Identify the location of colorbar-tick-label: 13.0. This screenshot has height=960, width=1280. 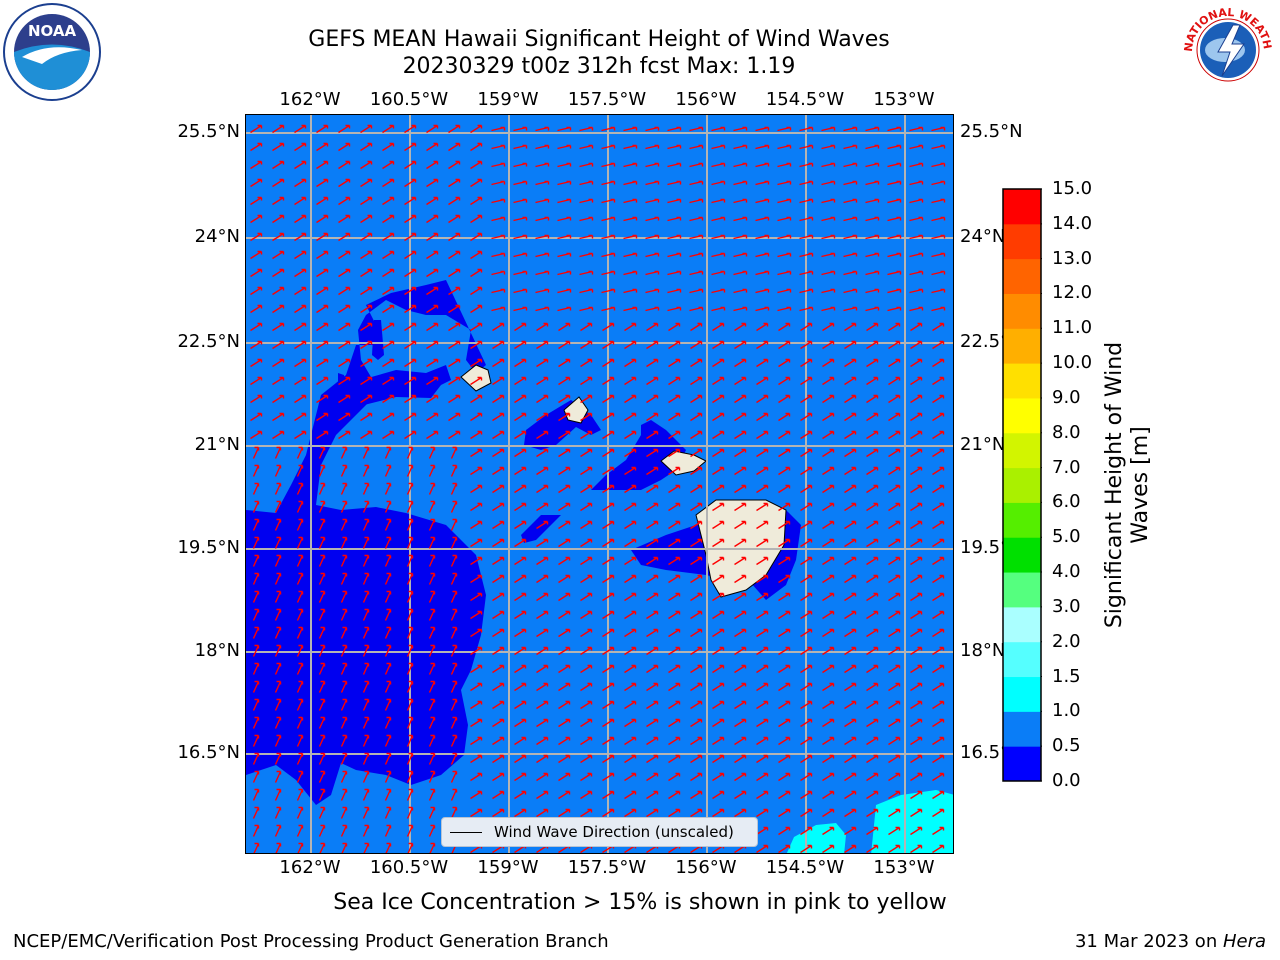
(1072, 258).